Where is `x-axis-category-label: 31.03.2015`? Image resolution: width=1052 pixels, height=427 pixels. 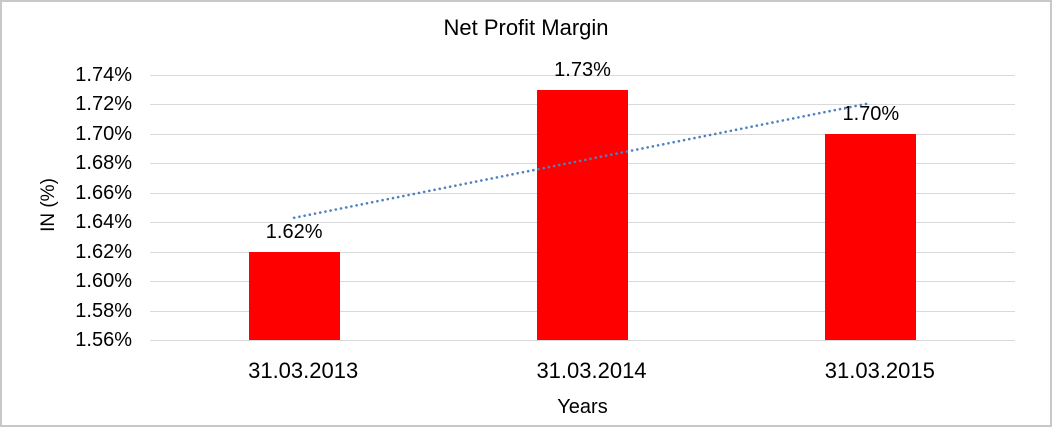 x-axis-category-label: 31.03.2015 is located at coordinates (879, 370).